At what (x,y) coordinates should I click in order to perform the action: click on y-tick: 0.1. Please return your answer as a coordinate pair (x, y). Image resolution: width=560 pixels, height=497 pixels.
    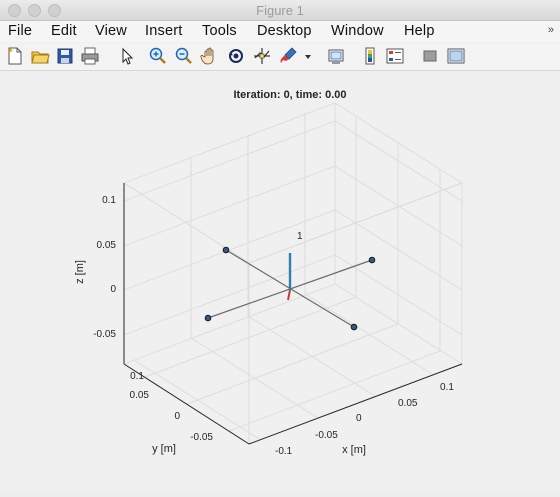
    Looking at the image, I should click on (137, 376).